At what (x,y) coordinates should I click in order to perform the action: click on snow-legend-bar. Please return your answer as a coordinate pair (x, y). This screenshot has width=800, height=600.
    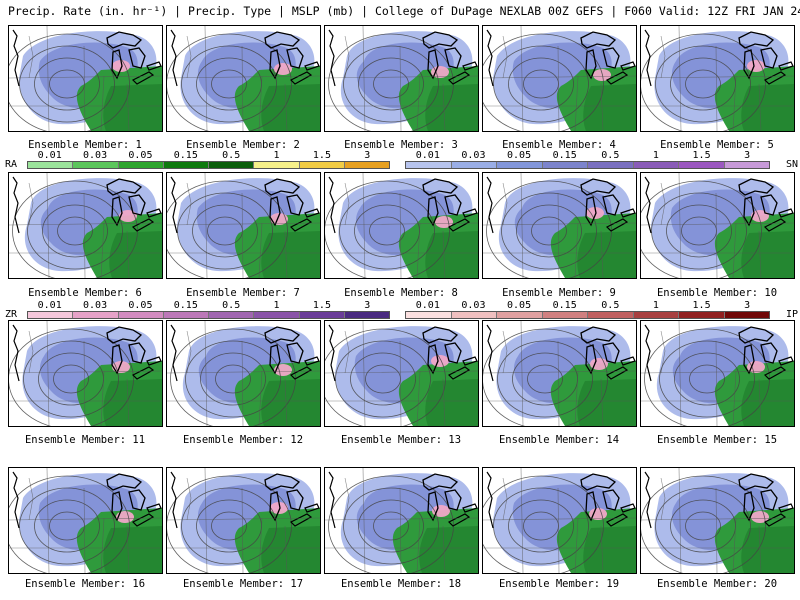
    Looking at the image, I should click on (587, 165).